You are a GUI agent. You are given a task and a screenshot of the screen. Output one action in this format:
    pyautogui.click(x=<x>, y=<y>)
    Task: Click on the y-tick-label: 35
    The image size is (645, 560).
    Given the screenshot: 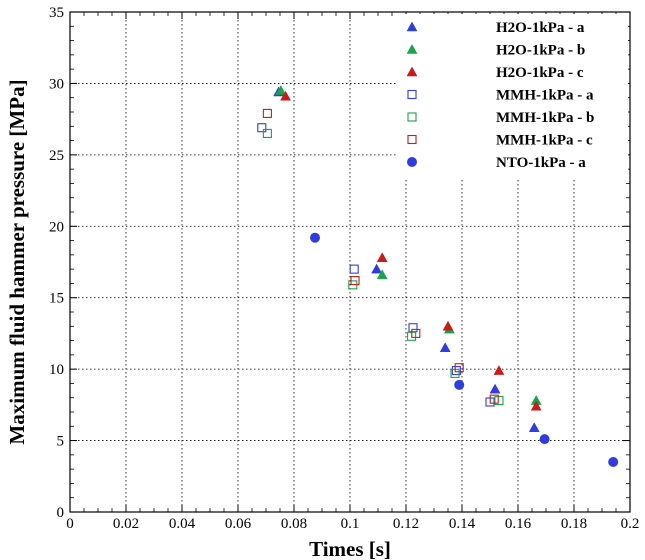 What is the action you would take?
    pyautogui.click(x=56, y=13)
    